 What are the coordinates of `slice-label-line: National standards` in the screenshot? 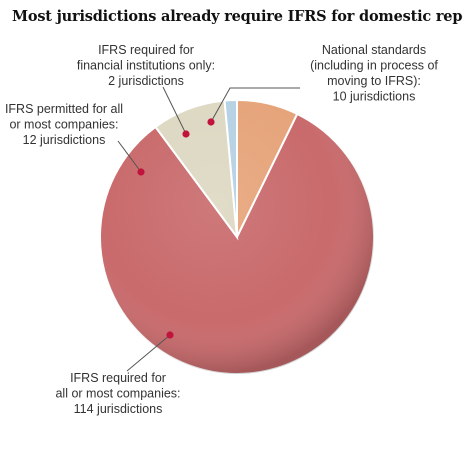 It's located at (374, 50).